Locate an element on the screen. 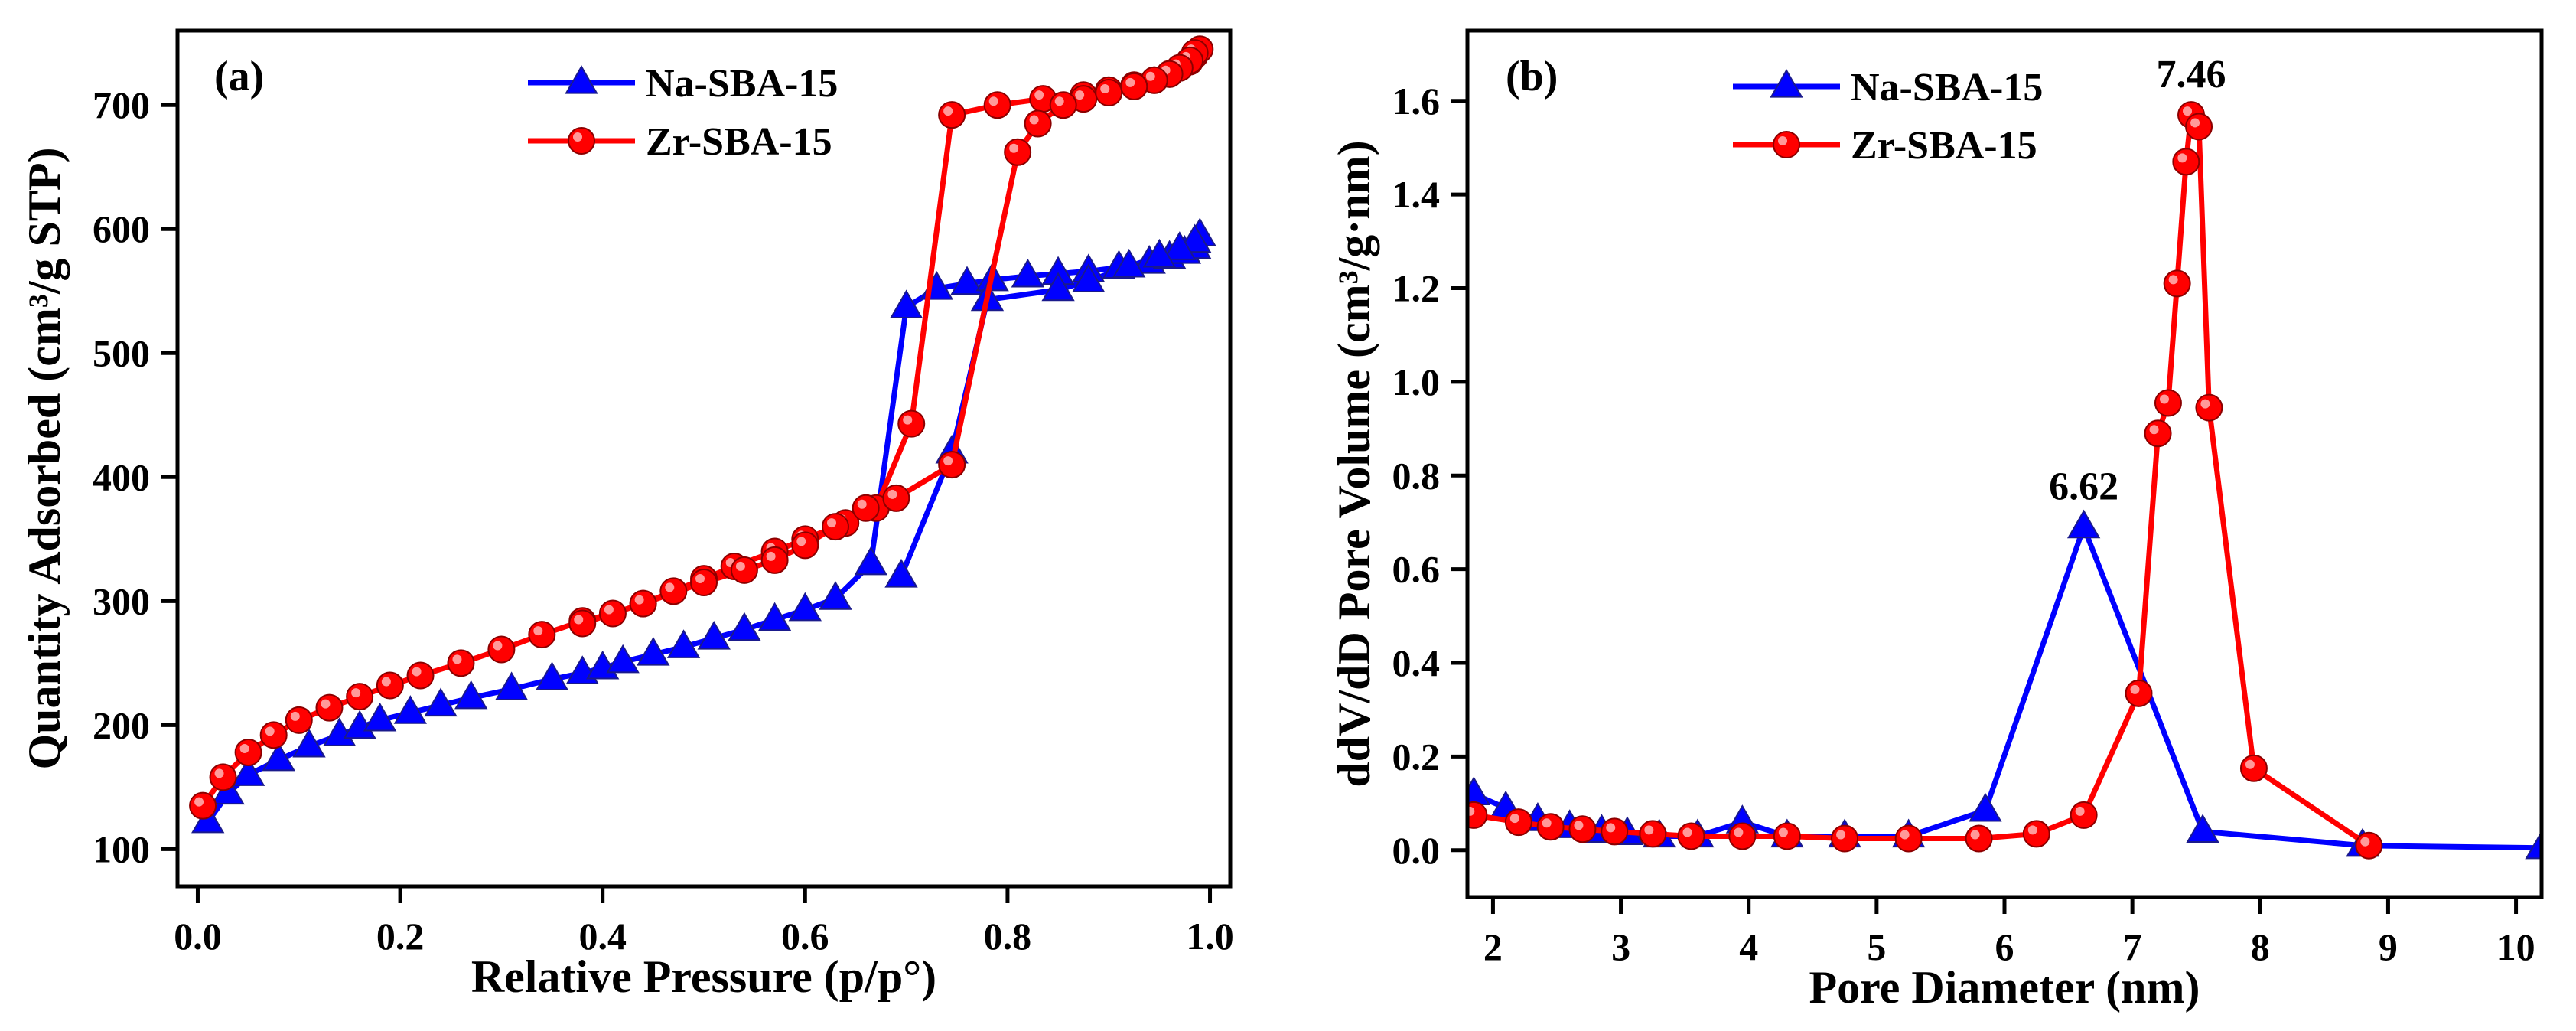 This screenshot has height=1031, width=2576. y-tick-label: 500 is located at coordinates (122, 352).